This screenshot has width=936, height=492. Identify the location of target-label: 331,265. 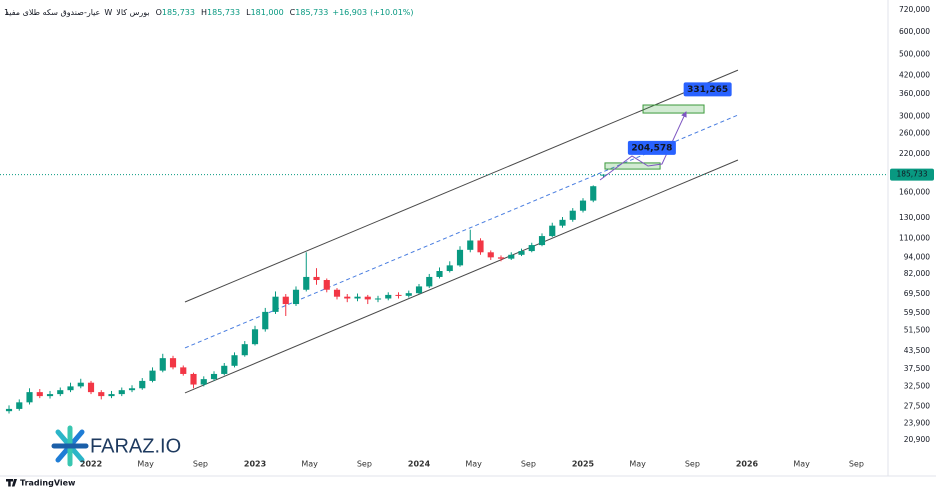
(707, 90).